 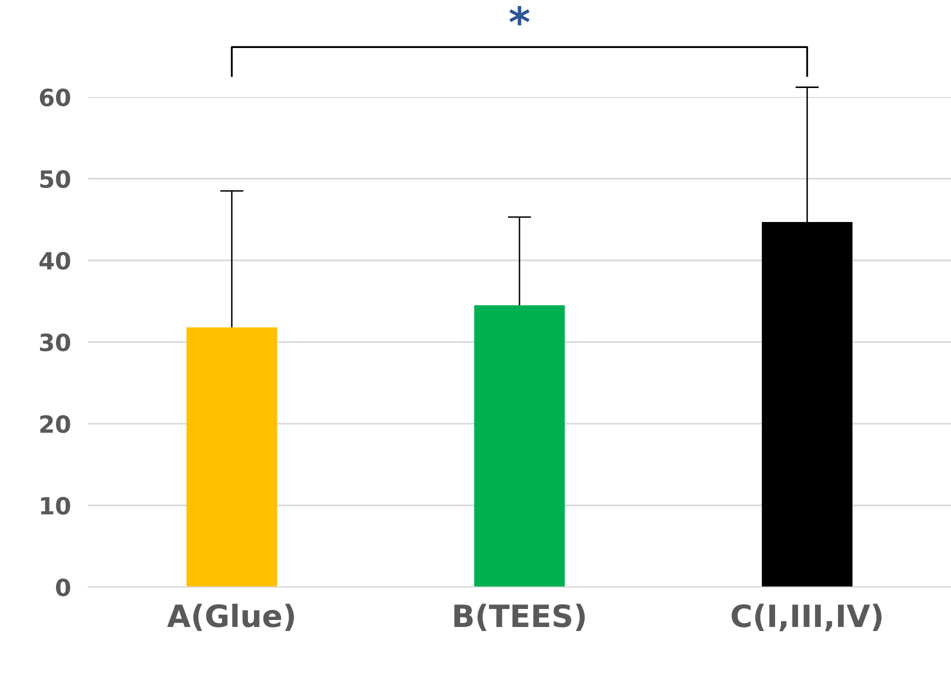 I want to click on x-tick-label: C(I,III,IV), so click(x=807, y=618).